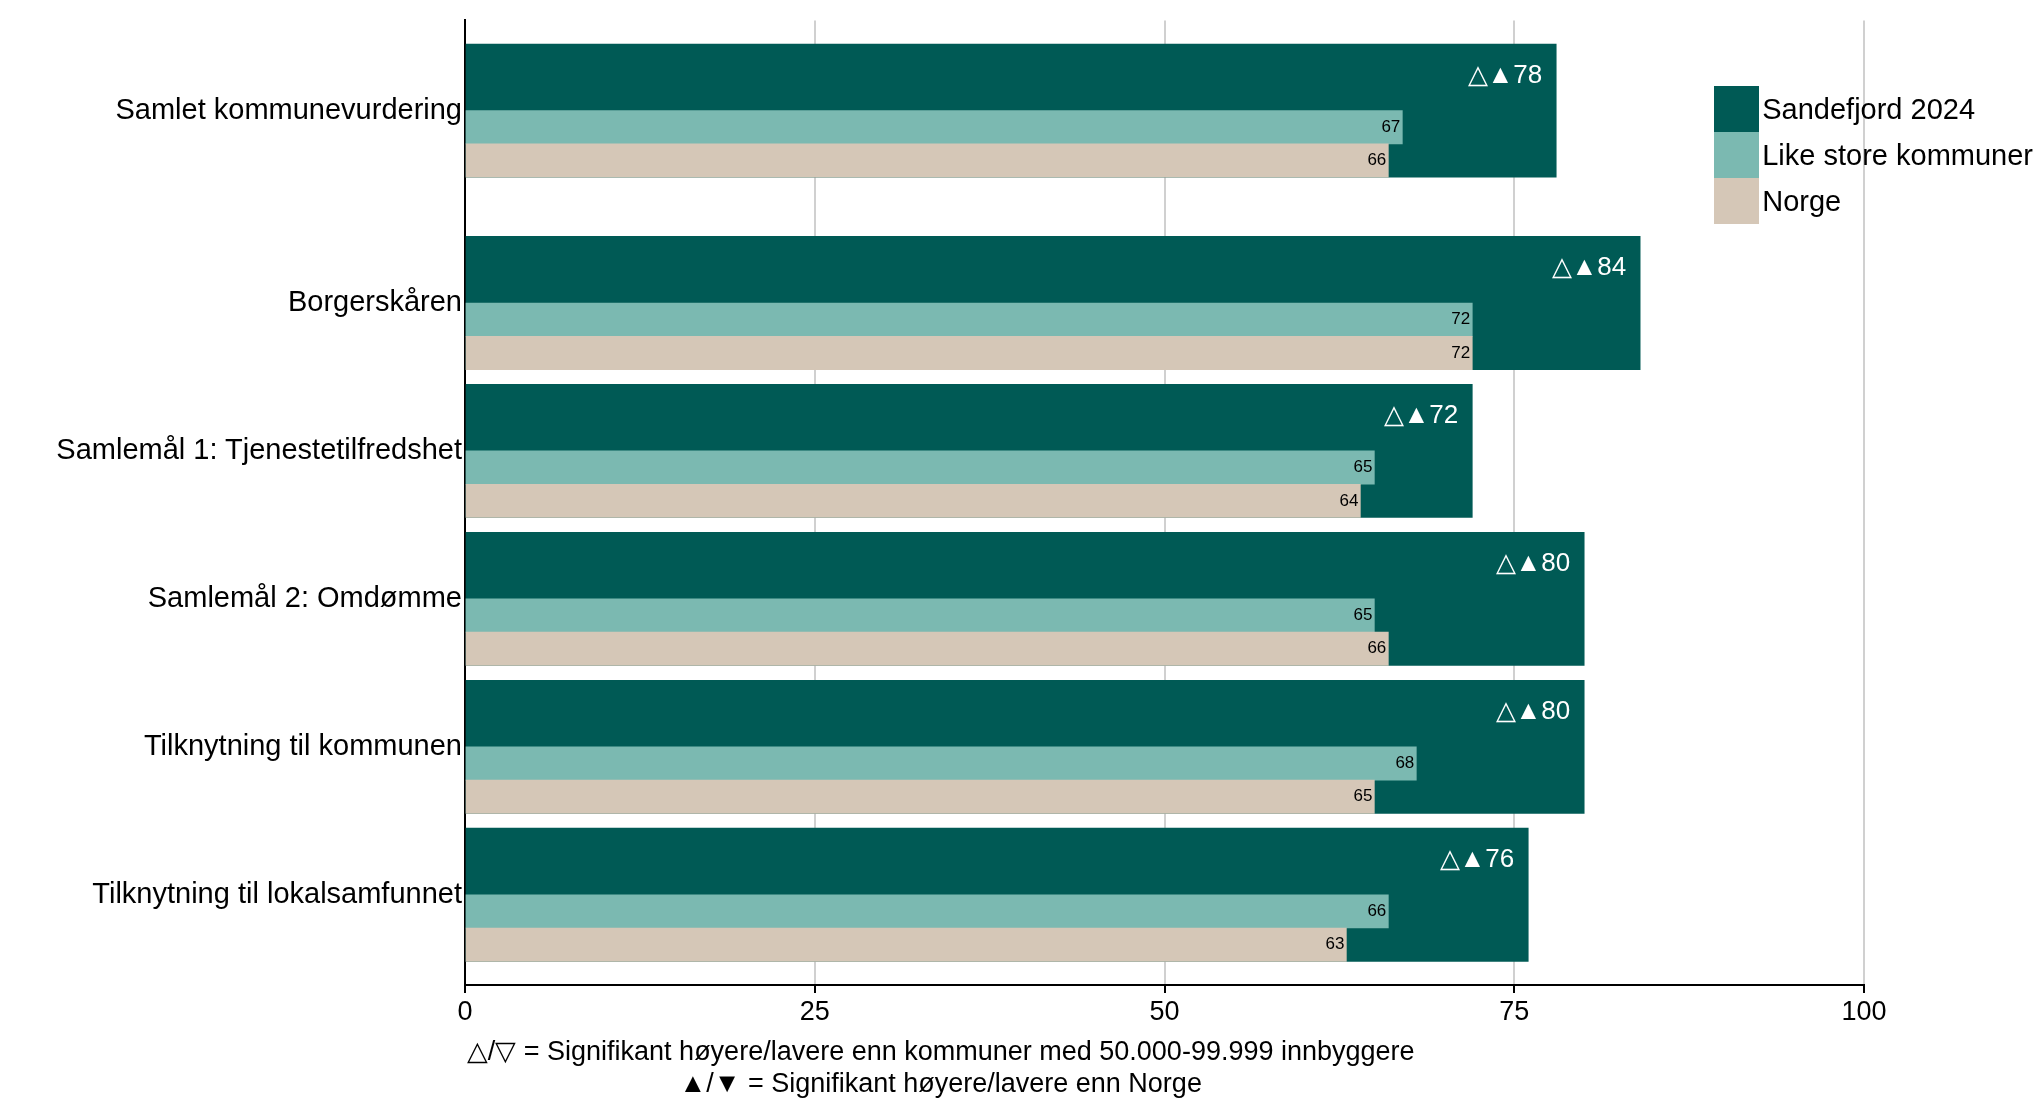 This screenshot has width=2041, height=1104. I want to click on legend-label: Sandefjord 2024, so click(1869, 109).